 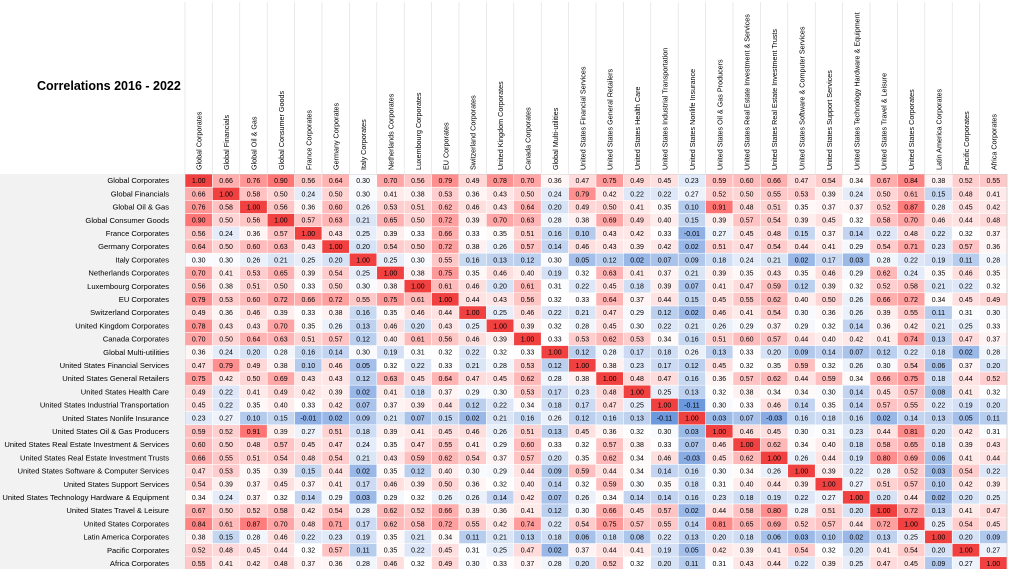 What do you see at coordinates (363, 144) in the screenshot?
I see `column-label: Italy Corporates` at bounding box center [363, 144].